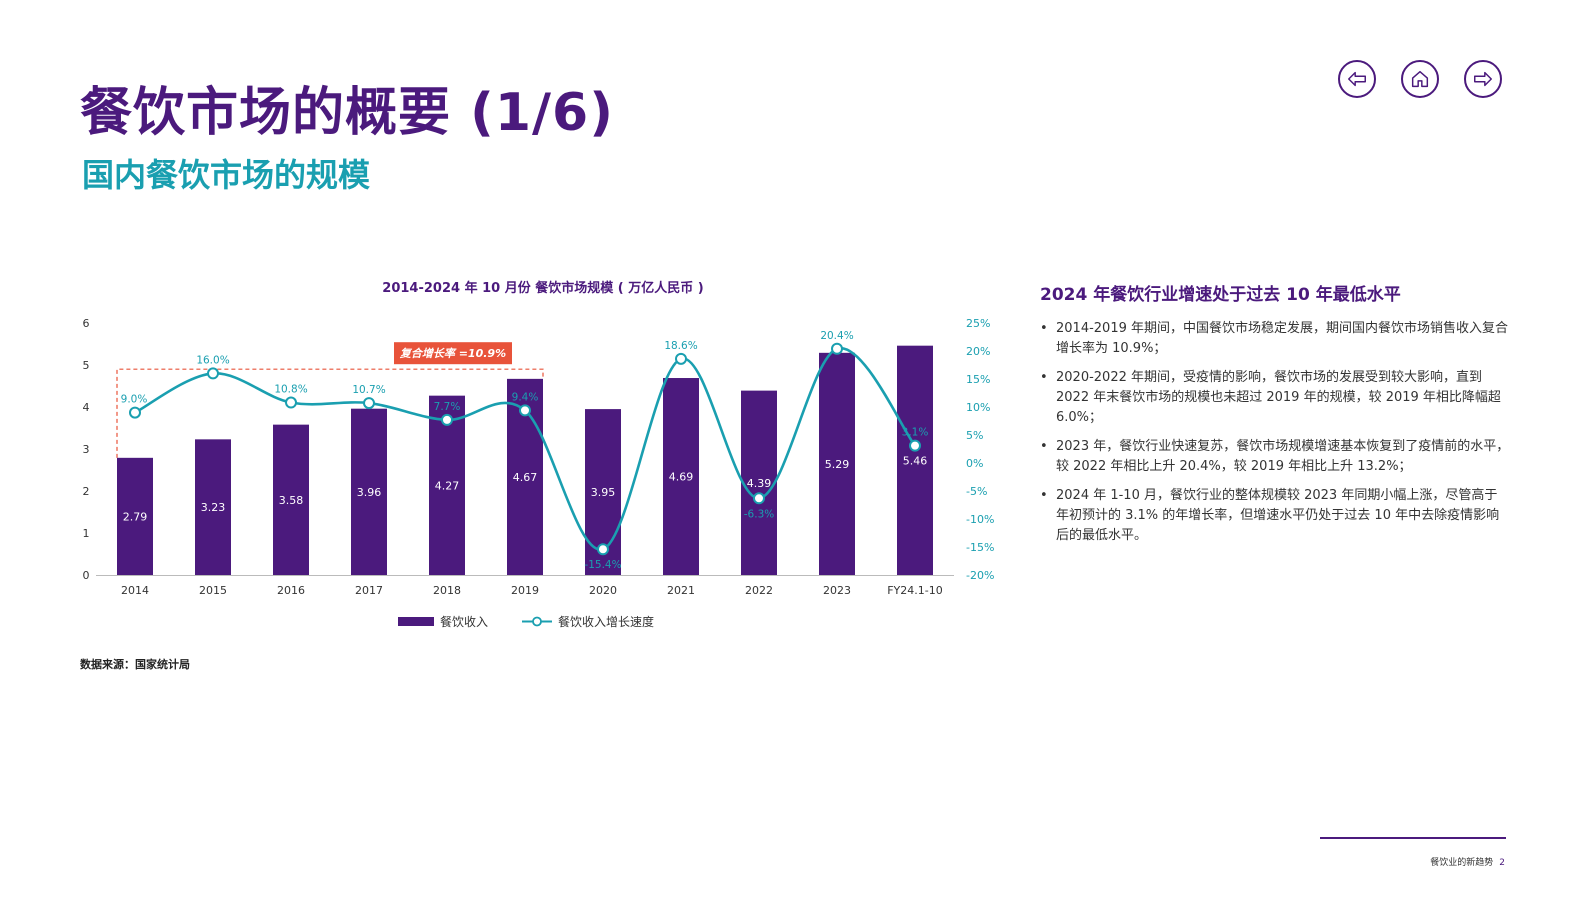  Describe the element at coordinates (980, 547) in the screenshot. I see `right-tick-label: -15%` at that location.